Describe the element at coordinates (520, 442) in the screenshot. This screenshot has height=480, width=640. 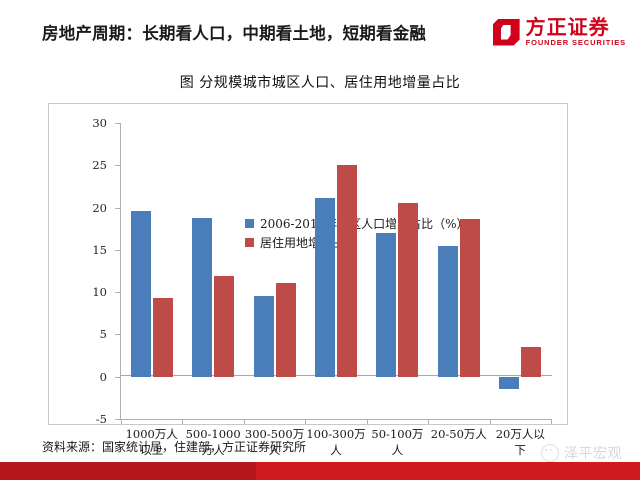
I see `x-axis-label: 20万人以下` at that location.